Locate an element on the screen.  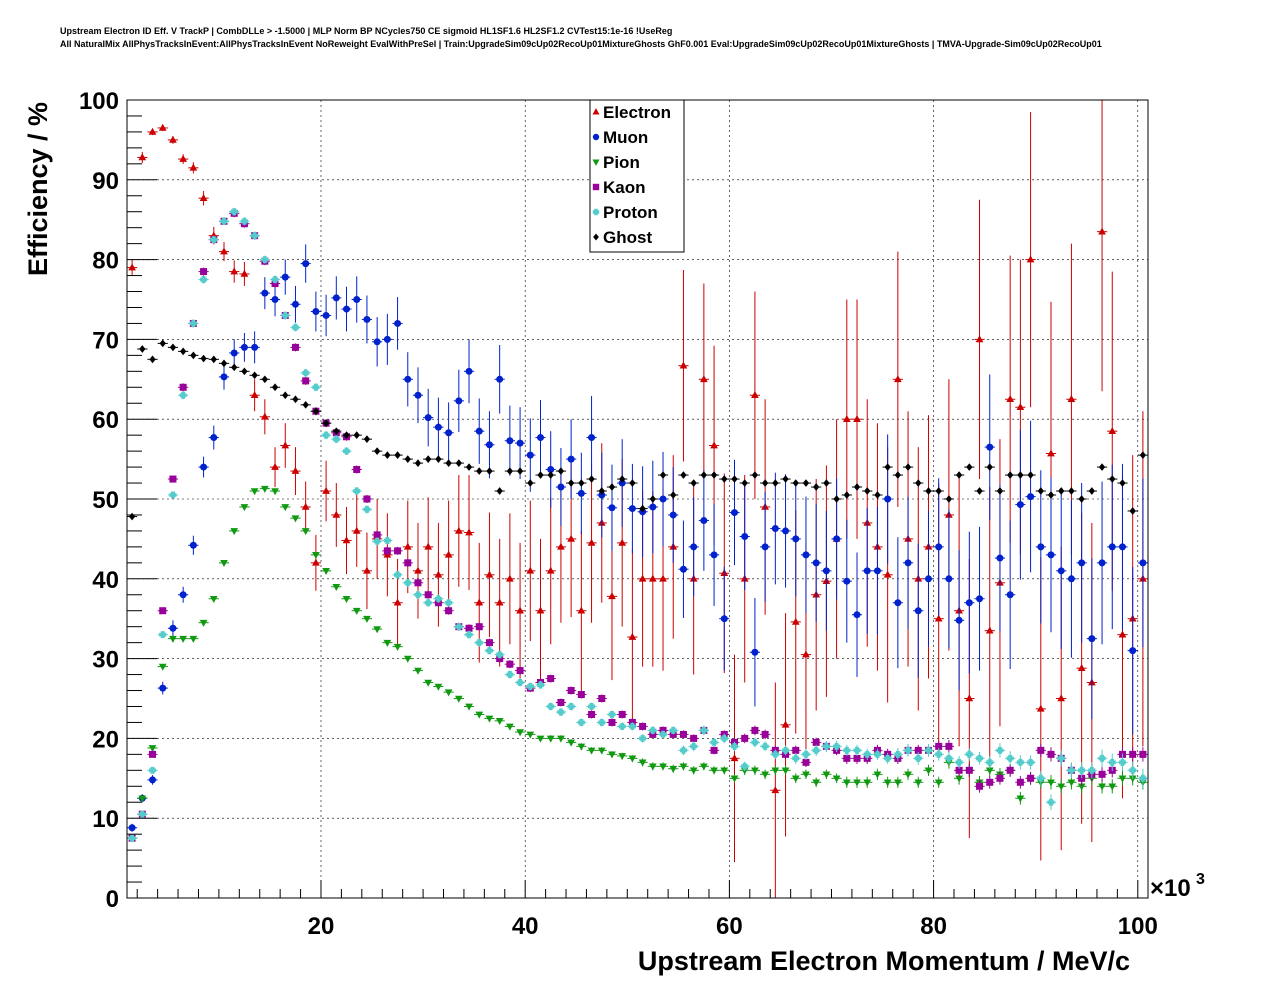
legend-marker is located at coordinates (596, 237).